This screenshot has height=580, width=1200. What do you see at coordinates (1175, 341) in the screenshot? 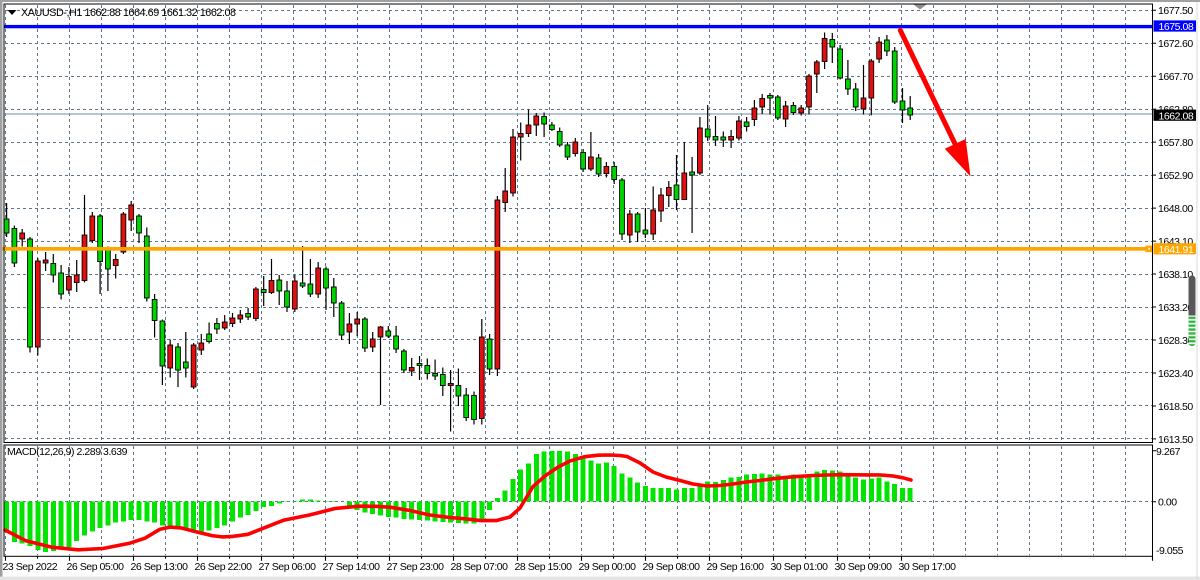
I see `svg-text: 1628.30` at bounding box center [1175, 341].